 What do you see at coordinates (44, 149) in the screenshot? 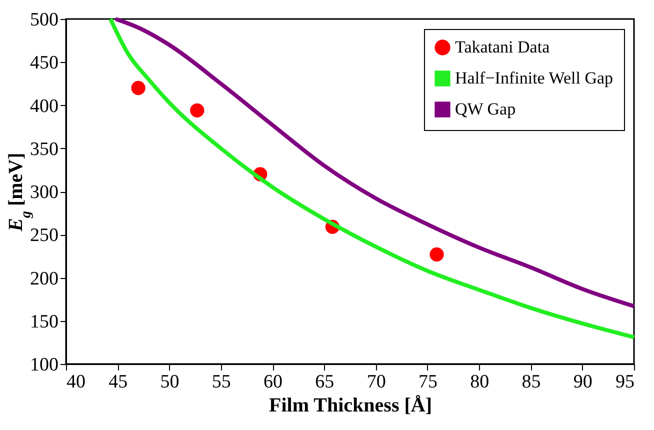
I see `y-tick-label: 350` at bounding box center [44, 149].